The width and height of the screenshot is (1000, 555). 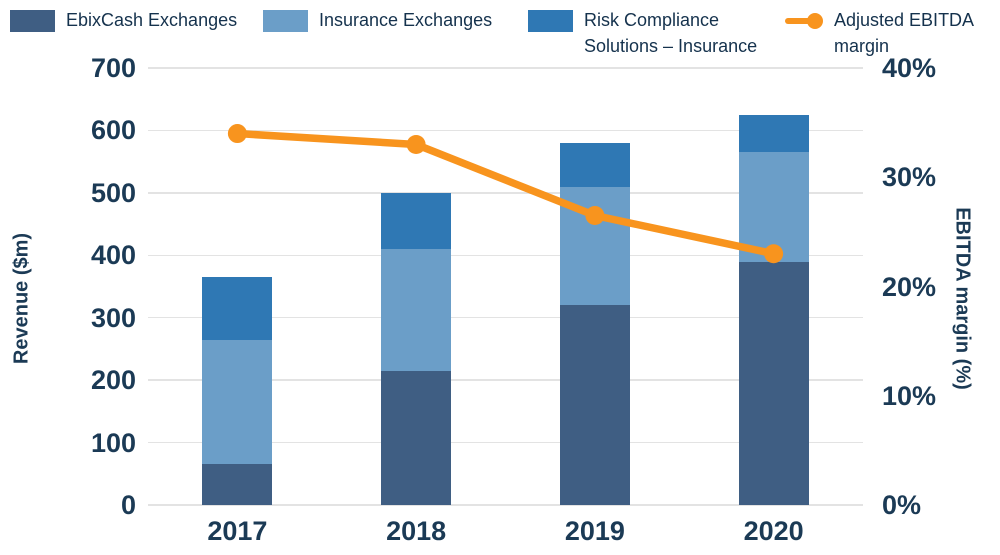 What do you see at coordinates (237, 402) in the screenshot?
I see `bar-segment-insurance-2017` at bounding box center [237, 402].